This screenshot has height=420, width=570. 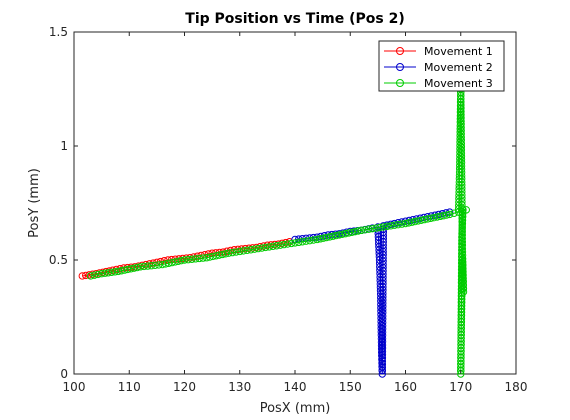 I want to click on x-tick-label: 180, so click(x=516, y=387).